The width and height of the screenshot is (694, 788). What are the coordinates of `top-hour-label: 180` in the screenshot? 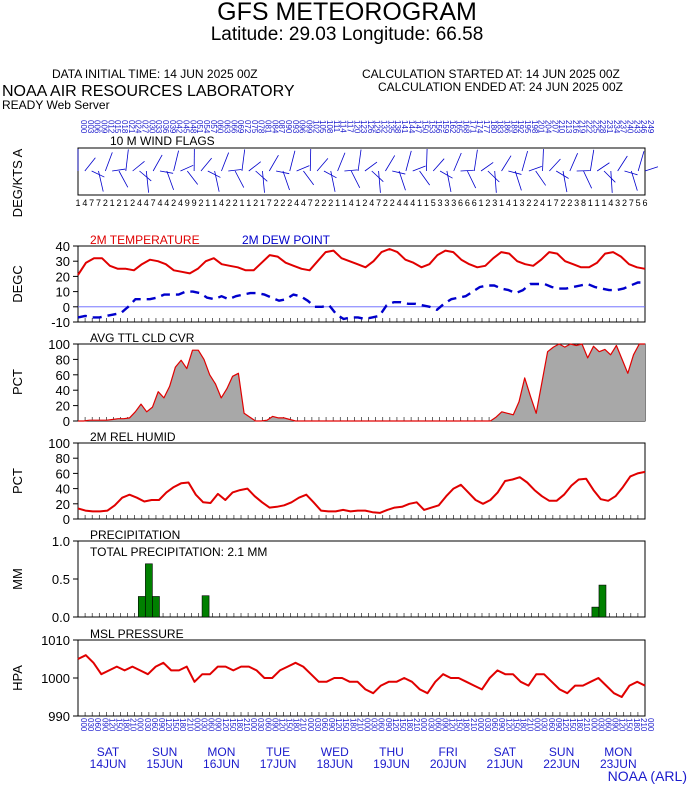 It's located at (493, 127).